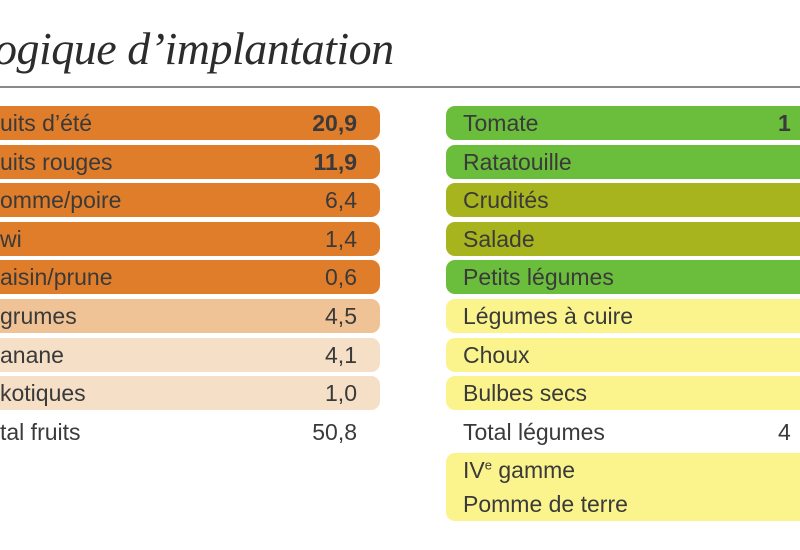 The height and width of the screenshot is (550, 800). I want to click on vegetables-total-value: 4, so click(784, 431).